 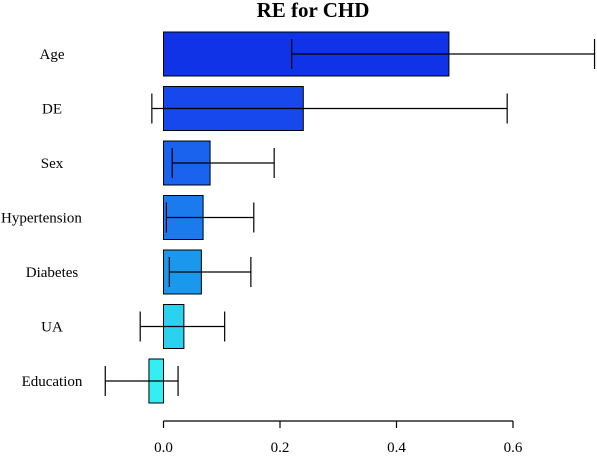 What do you see at coordinates (396, 448) in the screenshot?
I see `x-tick-label: 0.4` at bounding box center [396, 448].